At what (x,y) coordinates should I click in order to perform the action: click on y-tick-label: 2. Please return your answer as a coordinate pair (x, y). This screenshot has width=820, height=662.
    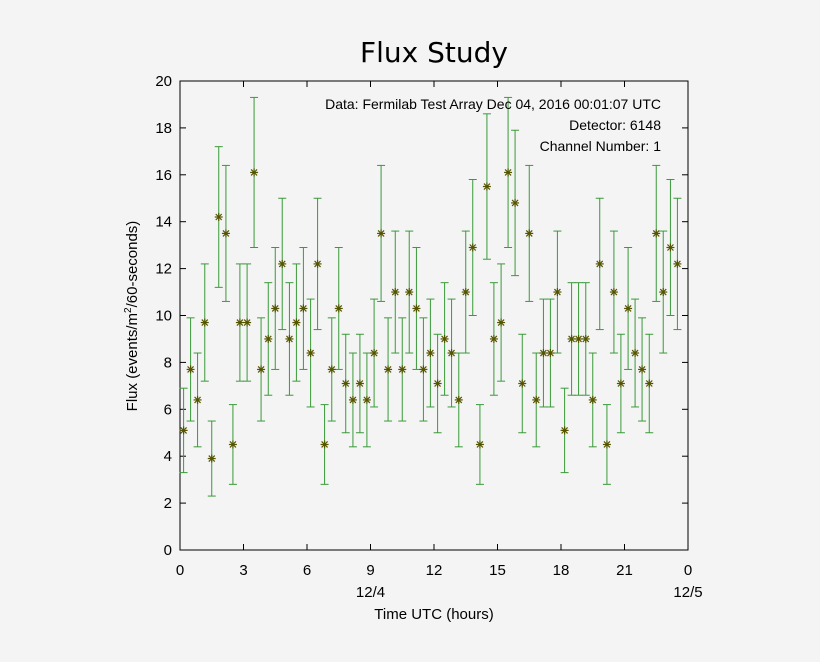
    Looking at the image, I should click on (168, 503).